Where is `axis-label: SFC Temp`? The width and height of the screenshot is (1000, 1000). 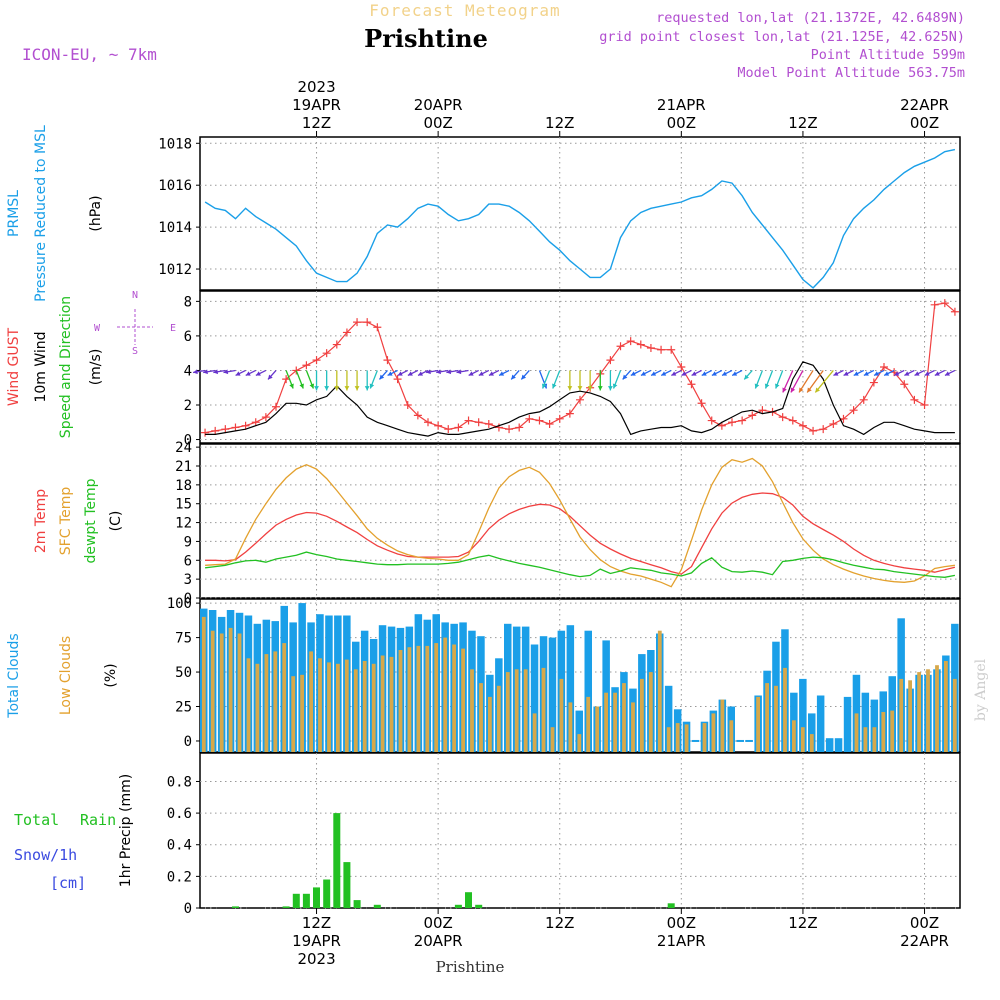
axis-label: SFC Temp is located at coordinates (66, 521).